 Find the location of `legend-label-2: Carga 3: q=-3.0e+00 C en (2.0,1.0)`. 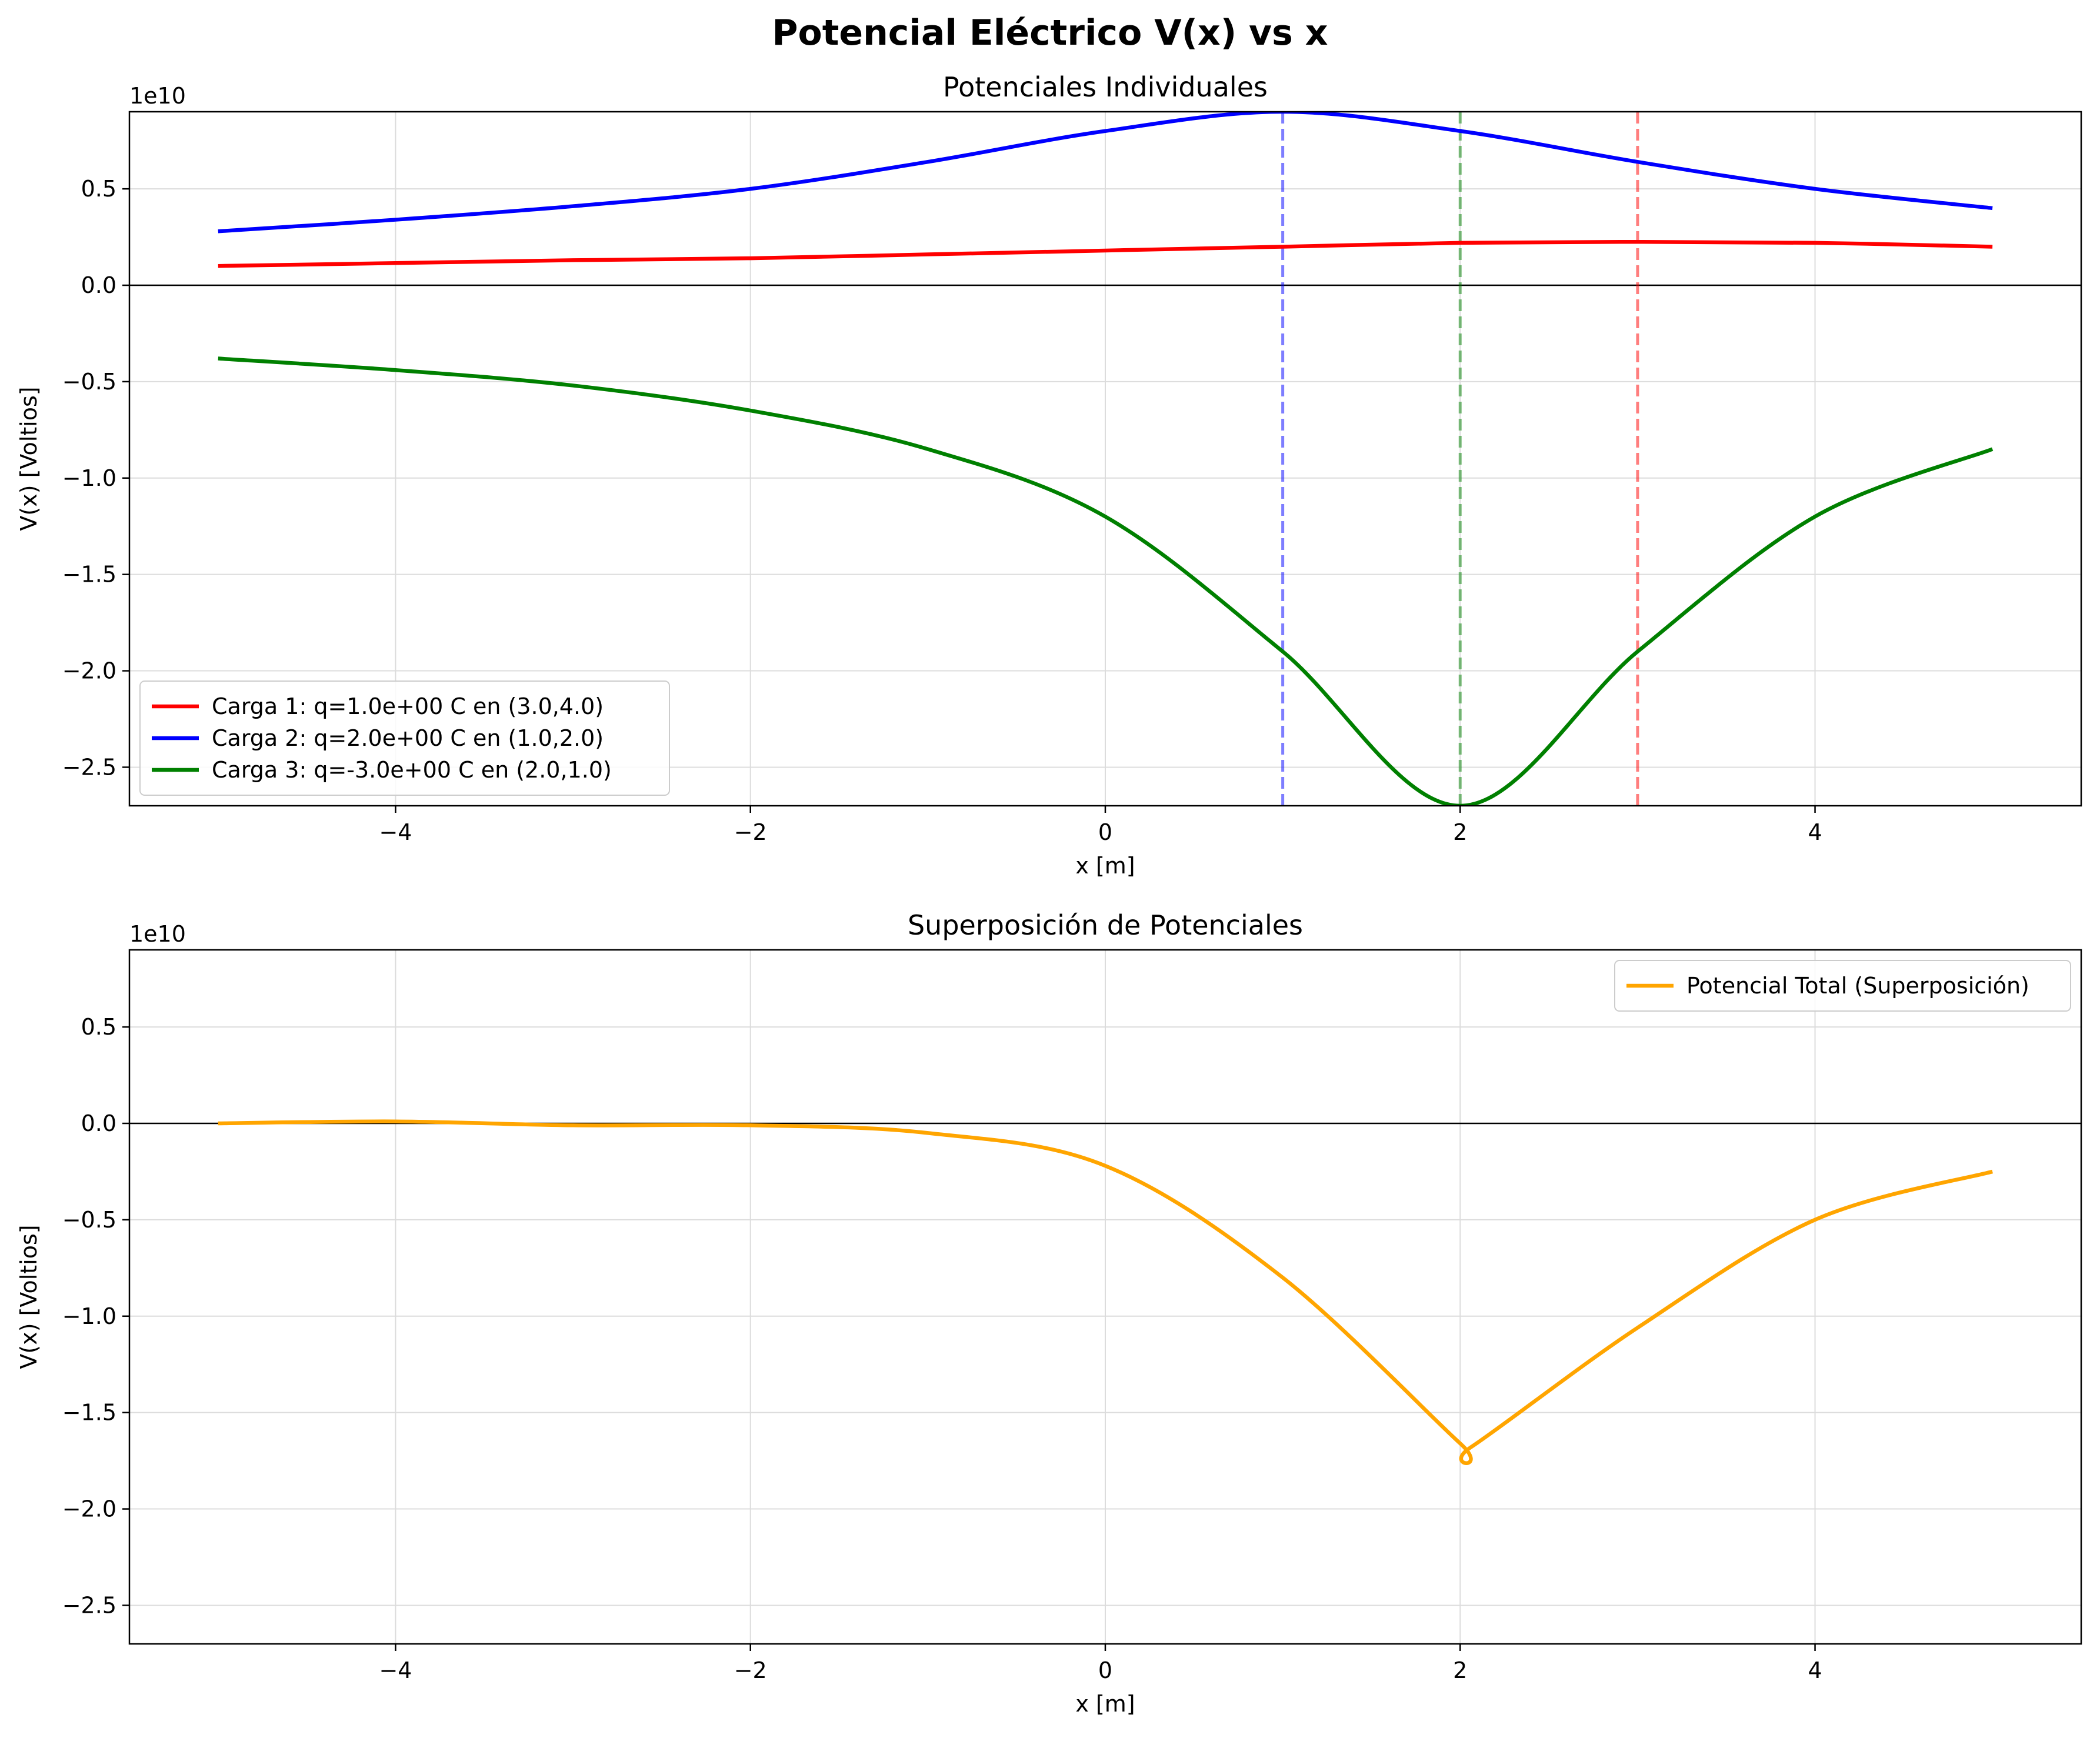

legend-label-2: Carga 3: q=-3.0e+00 C en (2.0,1.0) is located at coordinates (412, 770).